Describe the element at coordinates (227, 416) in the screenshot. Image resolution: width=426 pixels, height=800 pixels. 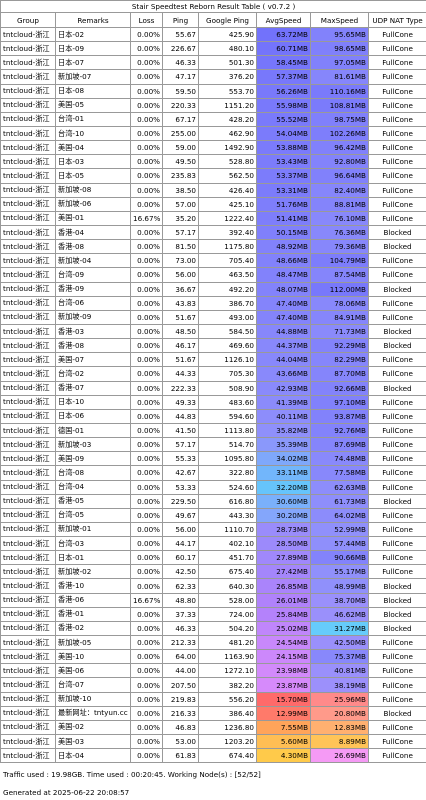
I see `table-cell: 594.60` at that location.